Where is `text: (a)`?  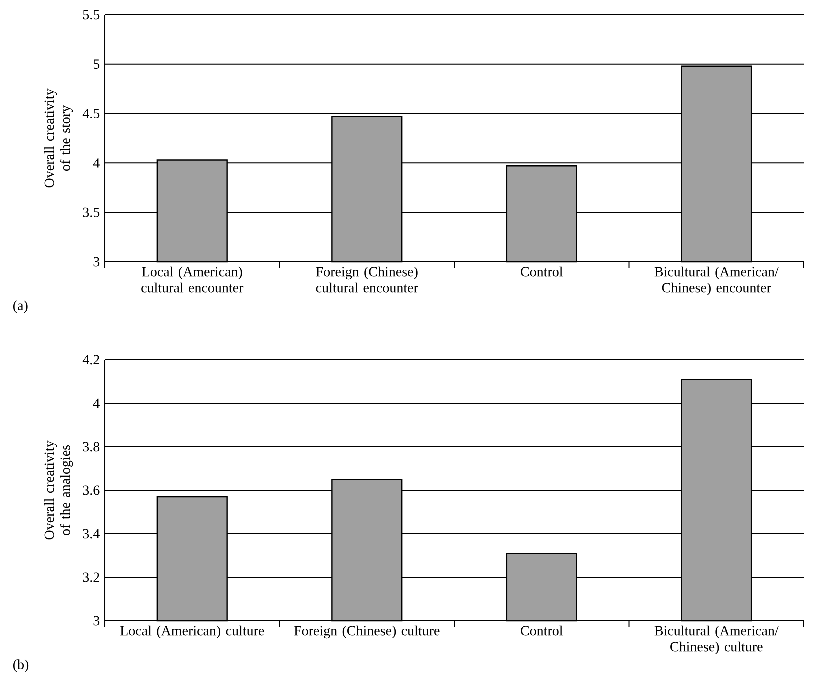 text: (a) is located at coordinates (20, 307).